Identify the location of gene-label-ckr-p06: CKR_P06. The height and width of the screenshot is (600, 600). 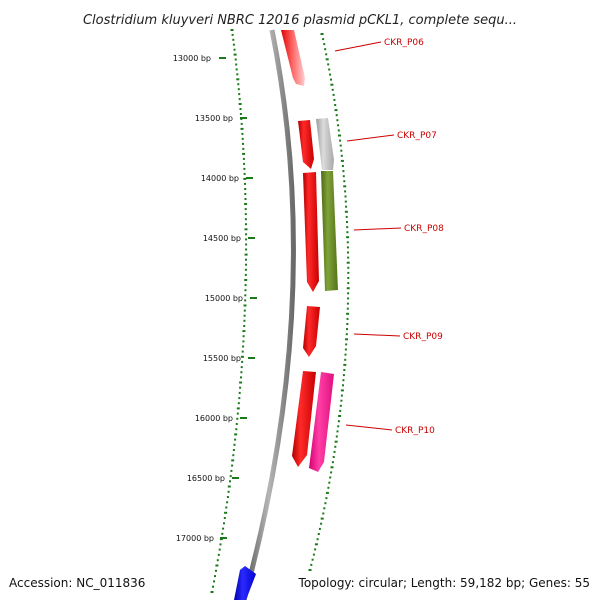
(404, 43).